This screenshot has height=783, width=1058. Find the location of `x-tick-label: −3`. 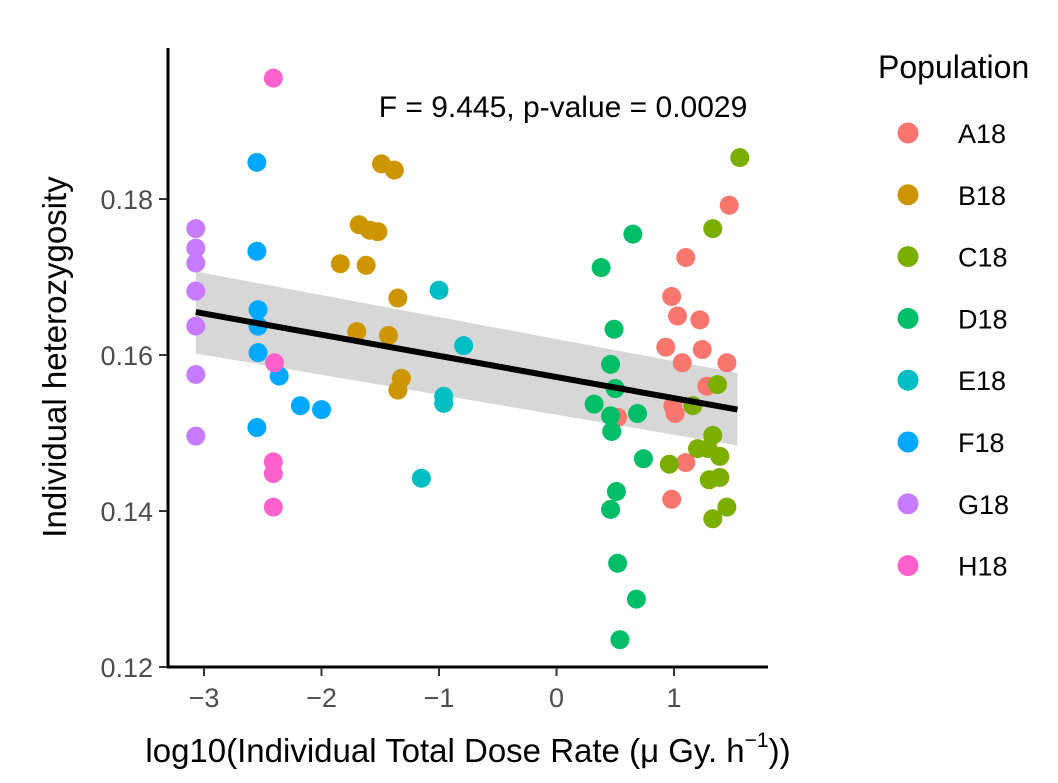

x-tick-label: −3 is located at coordinates (204, 698).